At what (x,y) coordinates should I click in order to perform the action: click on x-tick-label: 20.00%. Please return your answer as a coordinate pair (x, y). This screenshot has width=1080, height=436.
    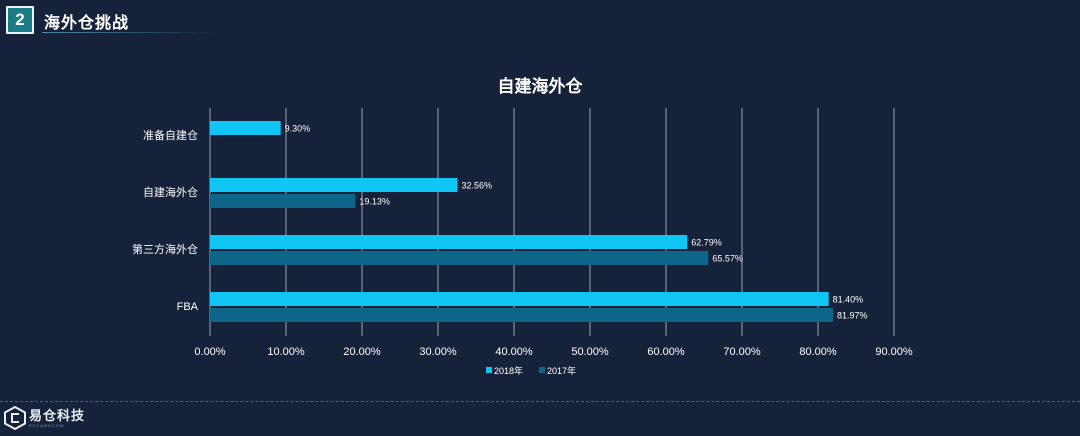
    Looking at the image, I should click on (362, 352).